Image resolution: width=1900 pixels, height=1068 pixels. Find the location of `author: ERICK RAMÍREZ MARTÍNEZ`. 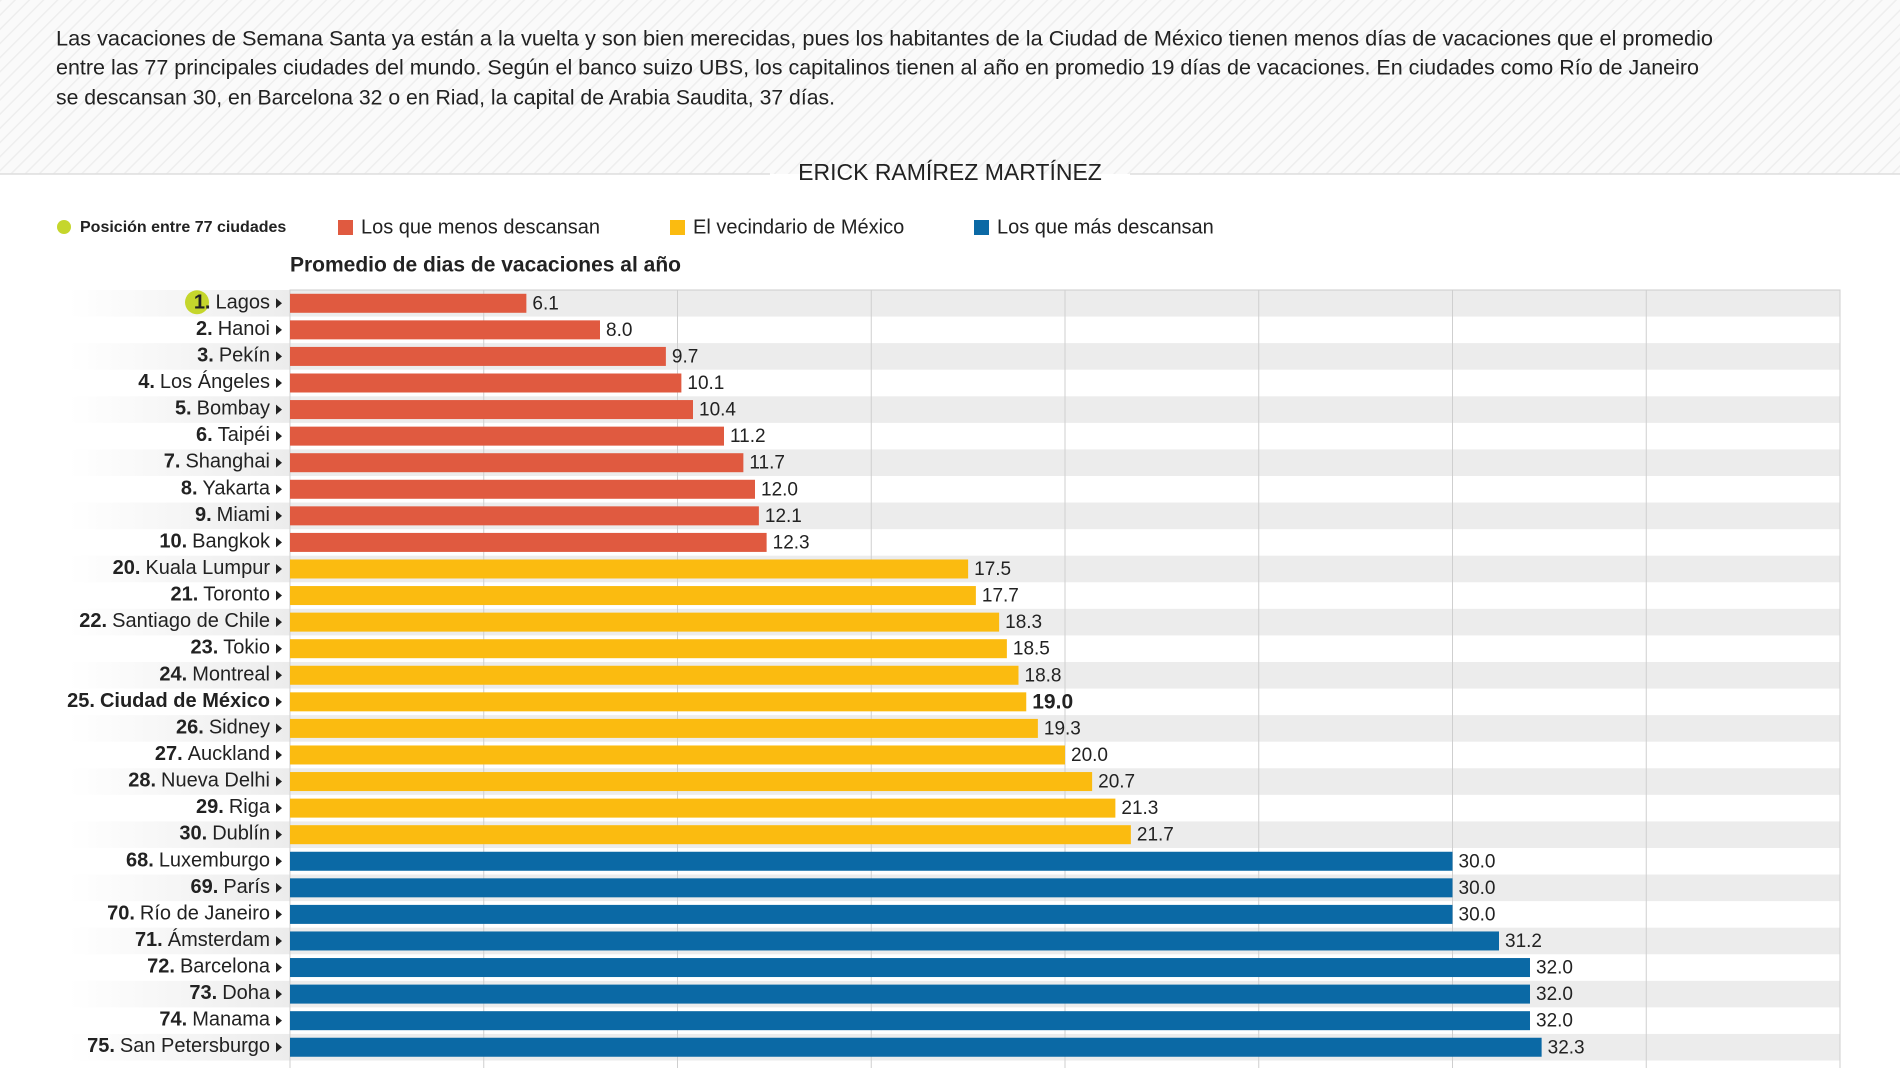

author: ERICK RAMÍREZ MARTÍNEZ is located at coordinates (950, 172).